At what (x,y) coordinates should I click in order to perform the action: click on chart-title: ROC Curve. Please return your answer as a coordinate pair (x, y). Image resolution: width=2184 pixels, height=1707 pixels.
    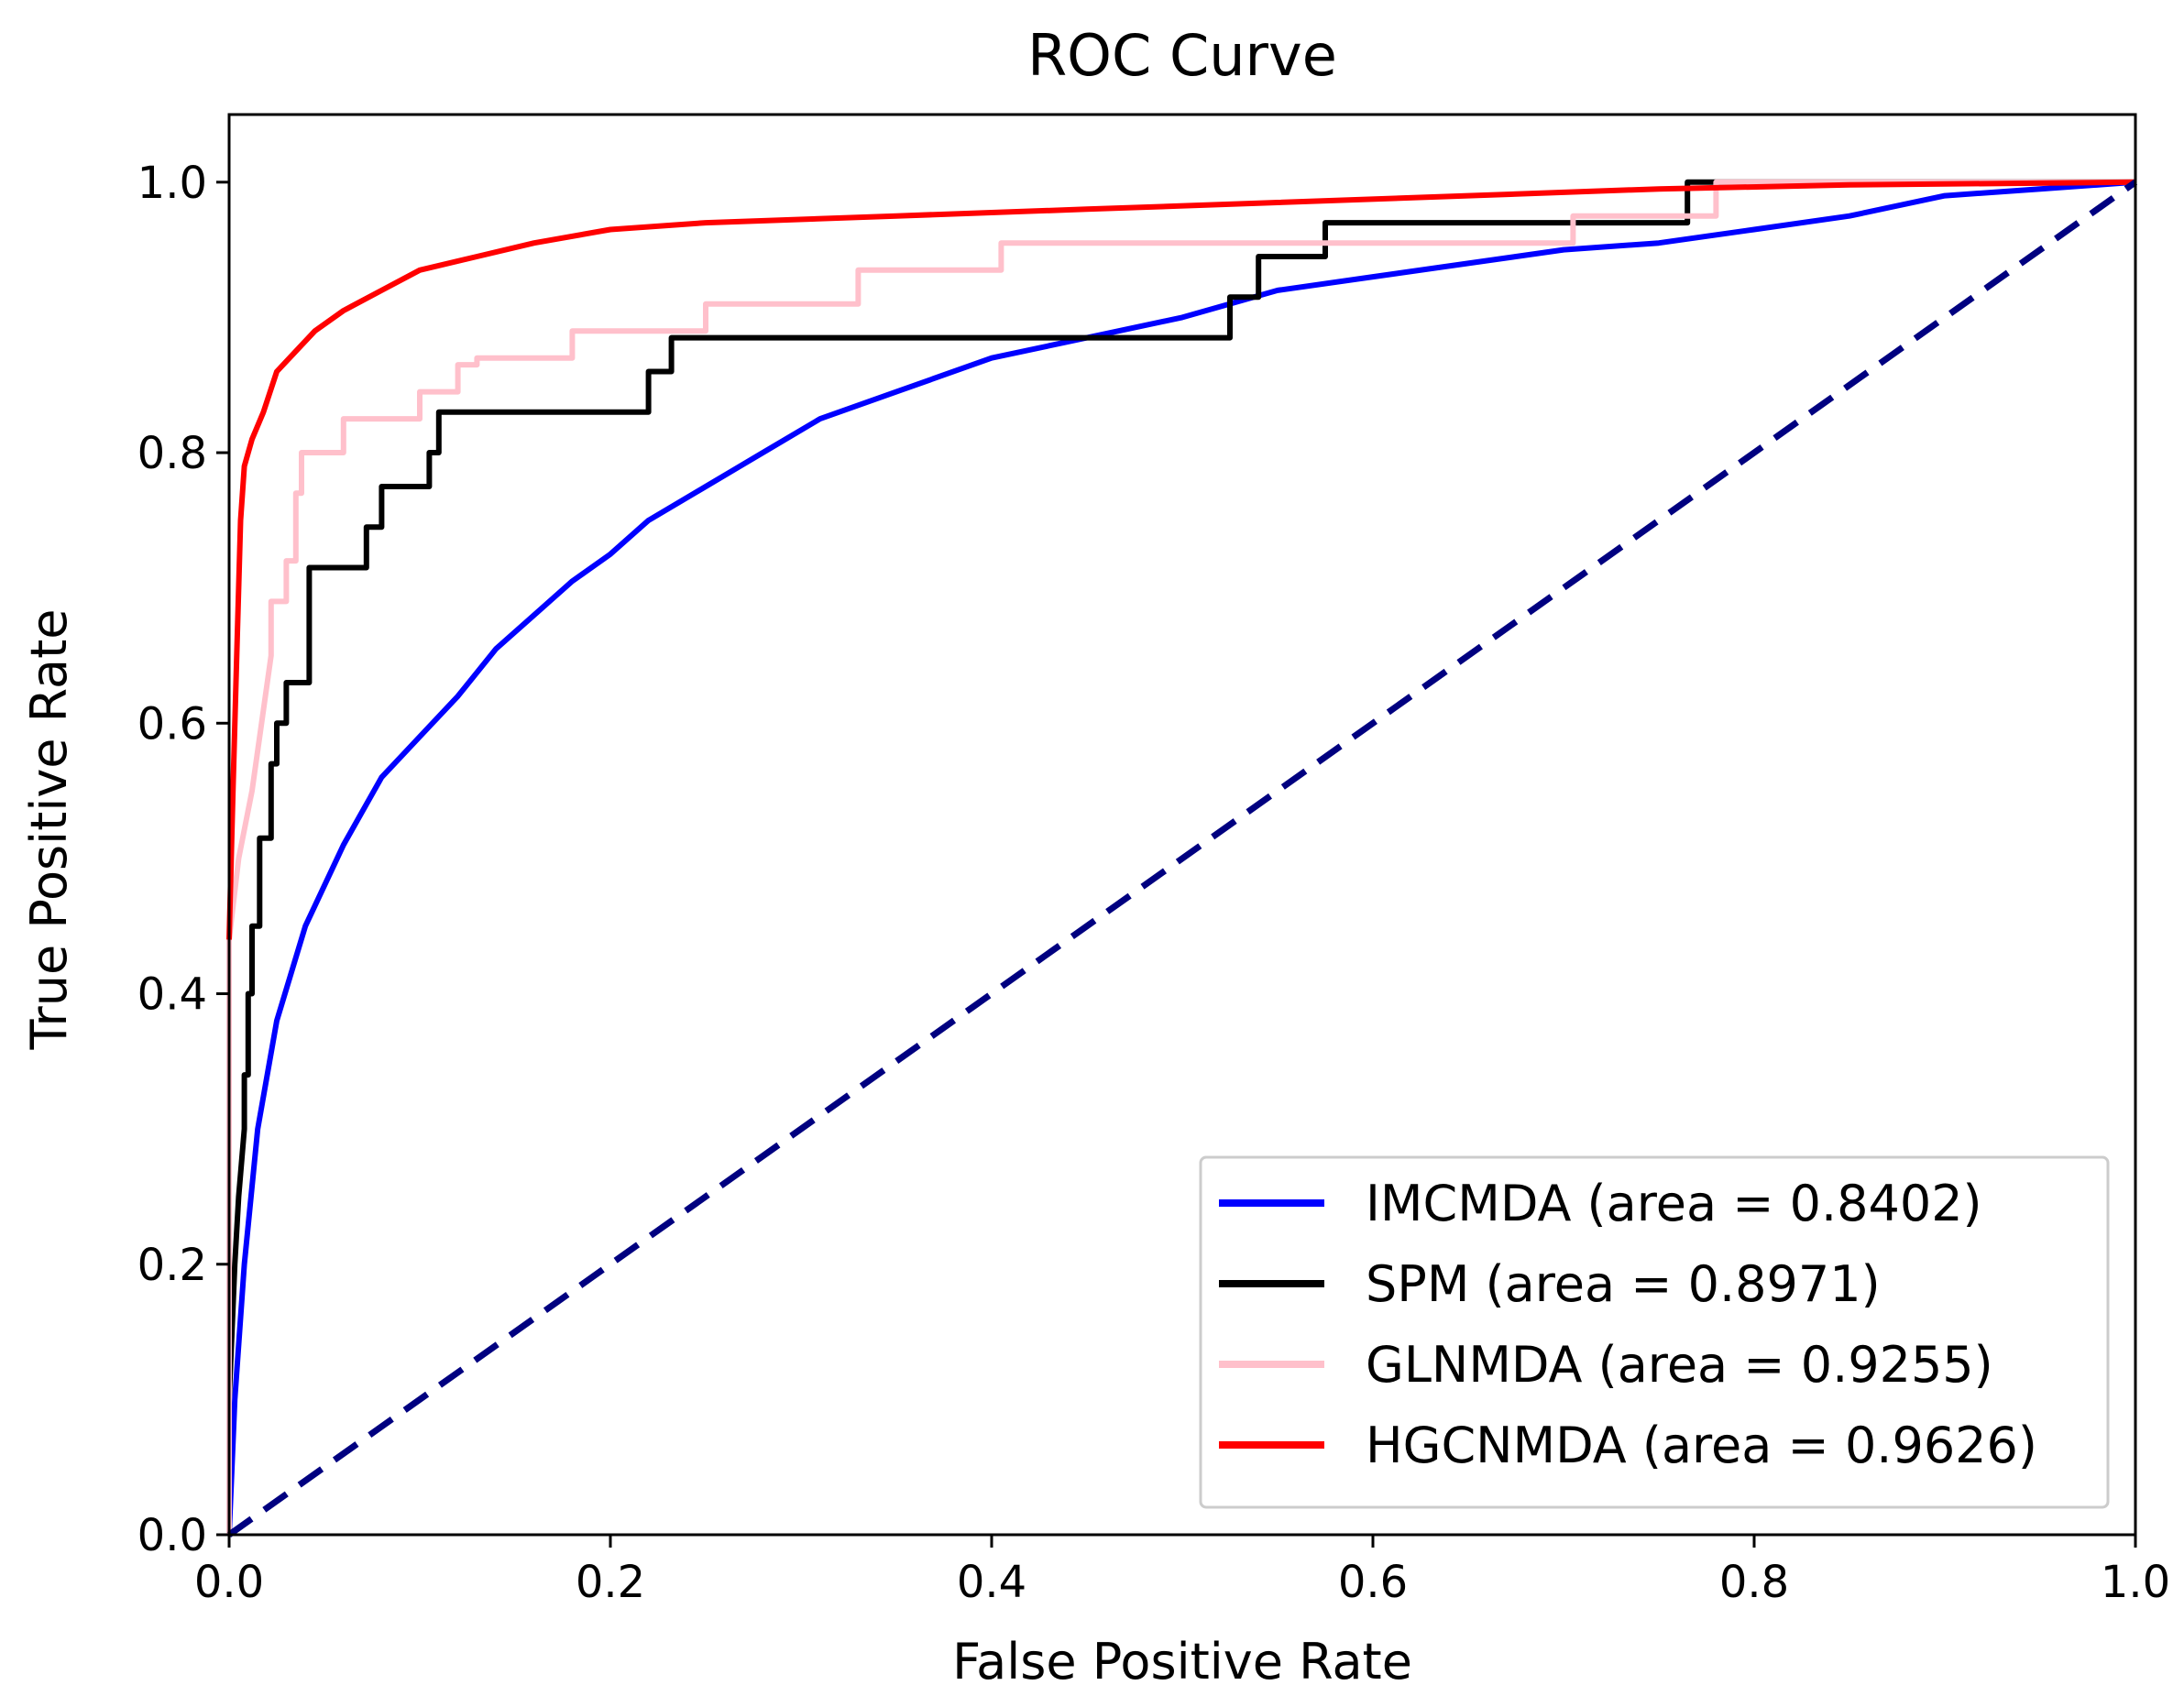
    Looking at the image, I should click on (1182, 55).